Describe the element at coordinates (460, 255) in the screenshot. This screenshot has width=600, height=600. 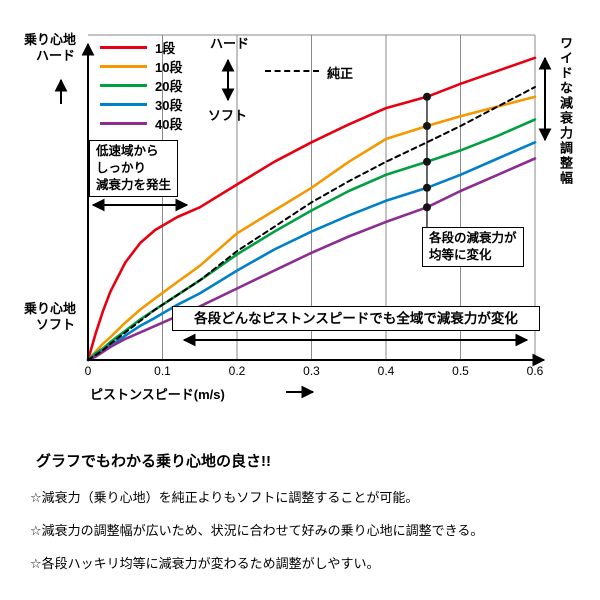
I see `equal-steps-line-2: 均等に変化` at that location.